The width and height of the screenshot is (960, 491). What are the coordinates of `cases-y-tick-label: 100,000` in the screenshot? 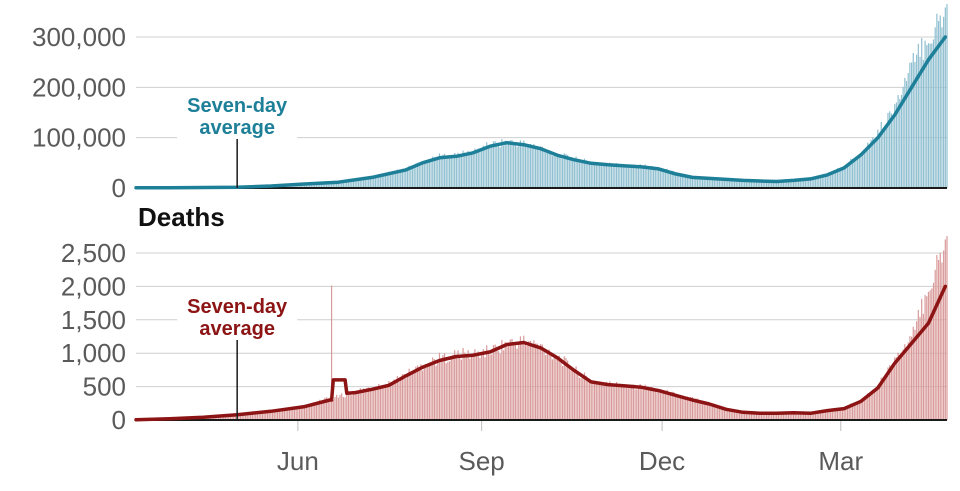 It's located at (79, 138).